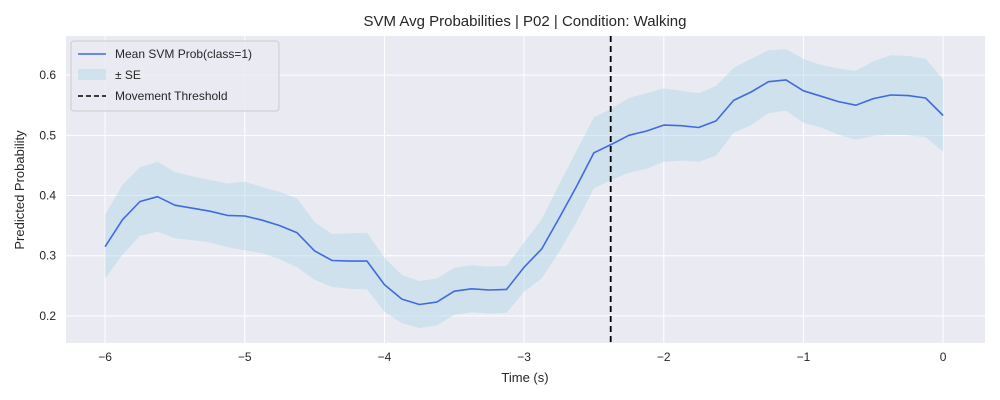 This screenshot has width=1000, height=400. I want to click on y-tick-label: 0.6, so click(47, 75).